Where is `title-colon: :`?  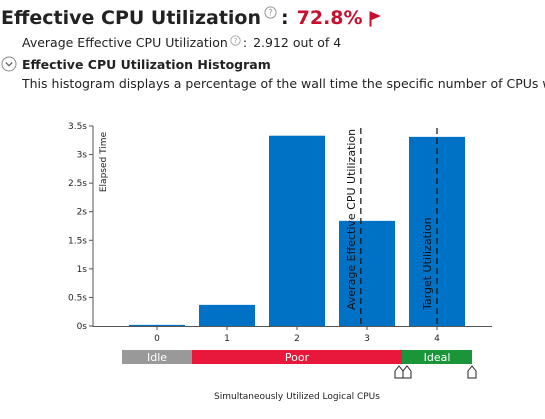
title-colon: : is located at coordinates (285, 18).